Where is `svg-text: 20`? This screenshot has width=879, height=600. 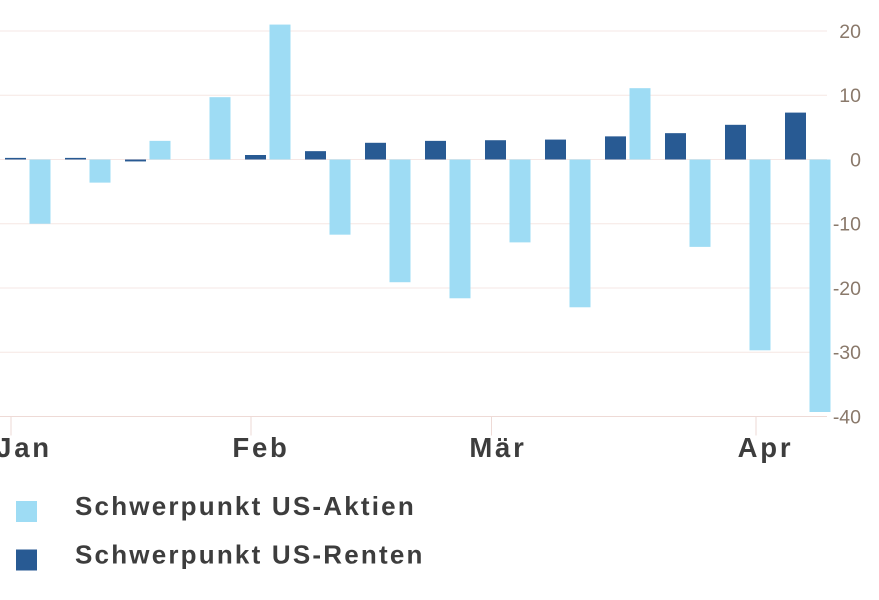
svg-text: 20 is located at coordinates (850, 32).